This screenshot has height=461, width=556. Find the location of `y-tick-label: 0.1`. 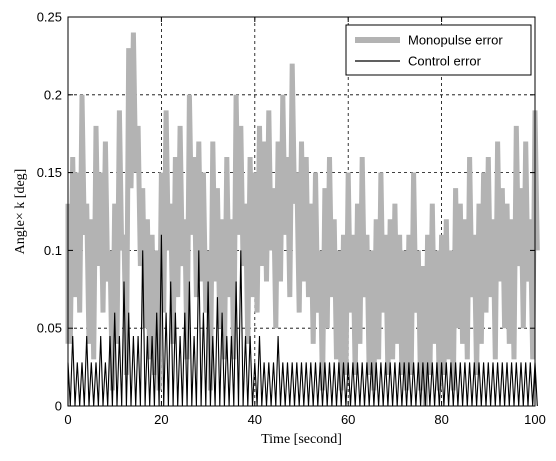

y-tick-label: 0.1 is located at coordinates (53, 250).